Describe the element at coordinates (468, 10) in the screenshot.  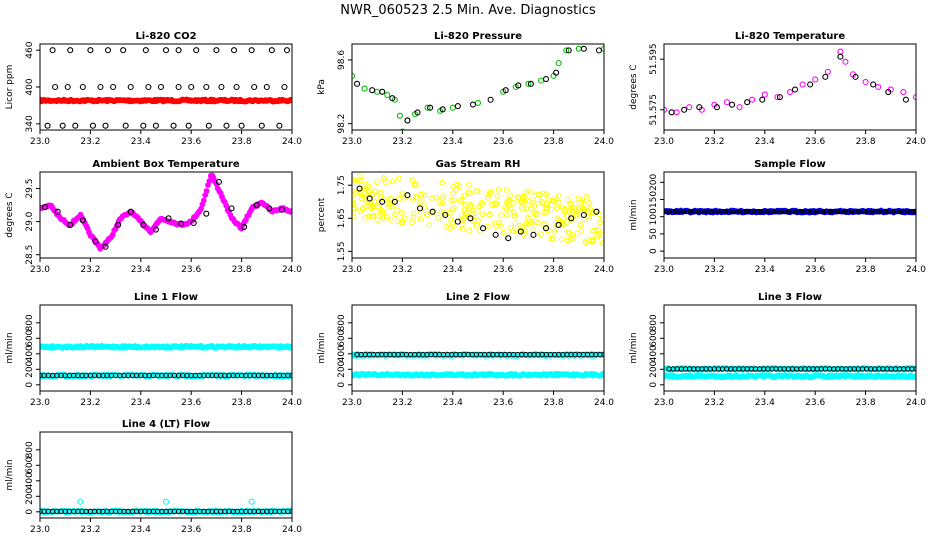
I see `figure-title: NWR_060523 2.5 Min. Ave. Diagnostics` at that location.